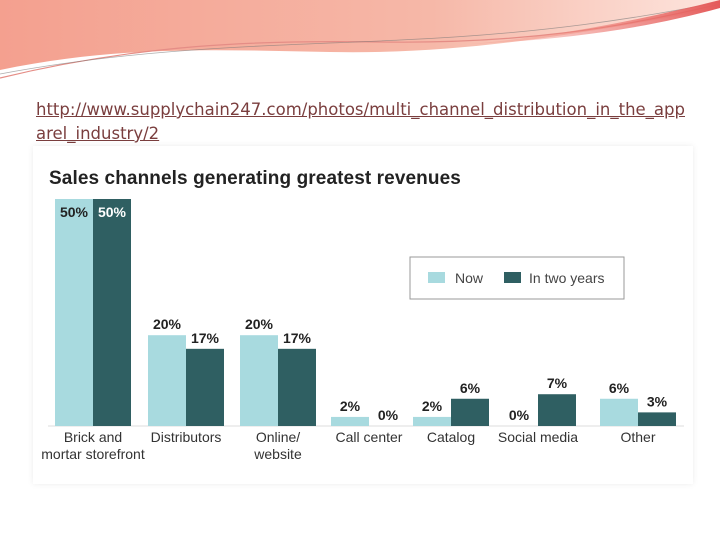 This screenshot has height=540, width=720. Describe the element at coordinates (469, 278) in the screenshot. I see `legend-label-now: Now` at that location.